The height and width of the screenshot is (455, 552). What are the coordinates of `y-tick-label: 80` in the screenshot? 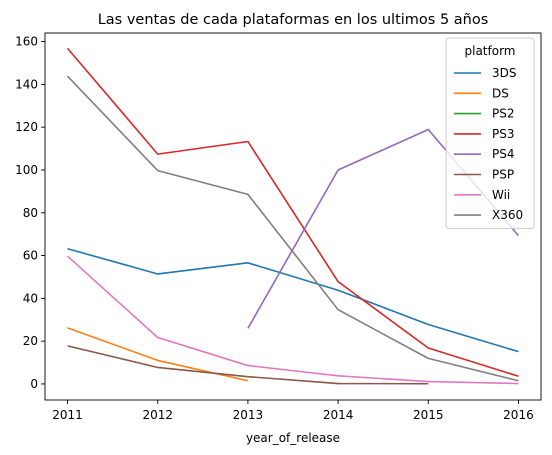 It's located at (30, 213).